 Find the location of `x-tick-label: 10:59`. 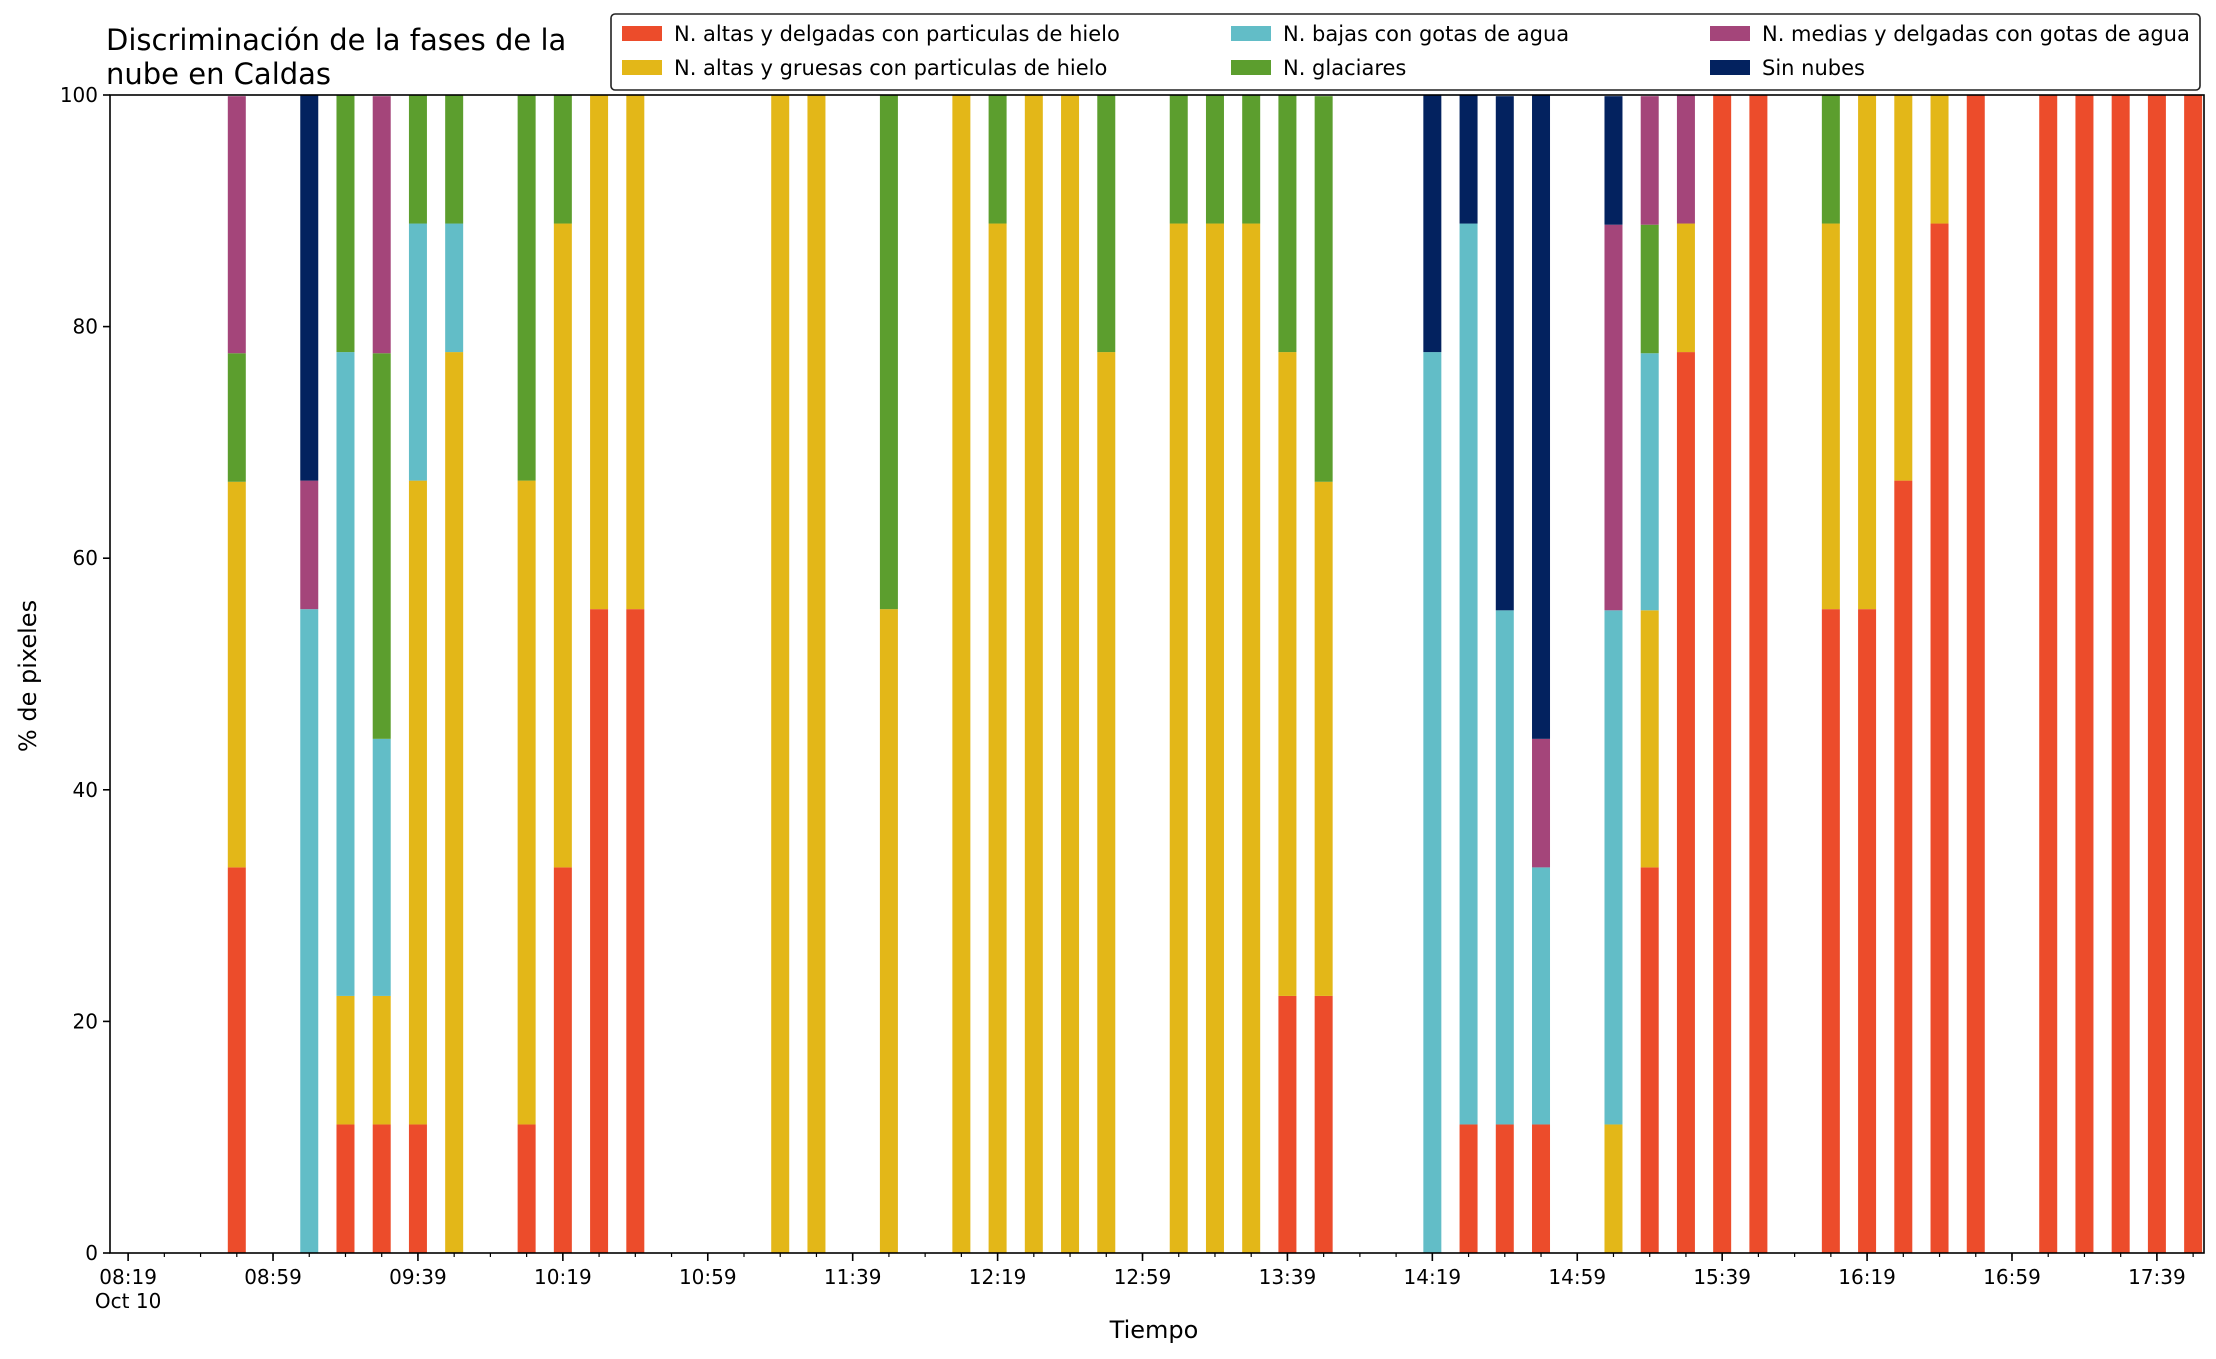

x-tick-label: 10:59 is located at coordinates (708, 1277).